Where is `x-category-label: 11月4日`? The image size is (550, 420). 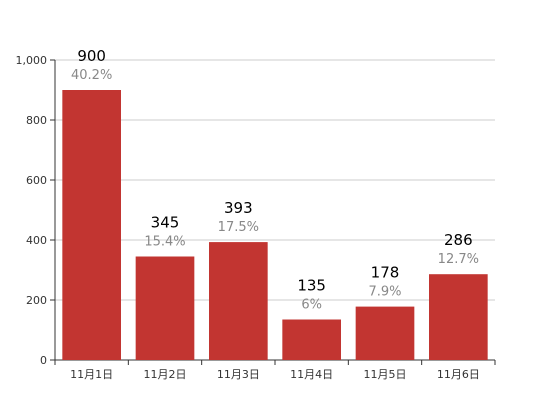
x-category-label: 11月4日 is located at coordinates (311, 374).